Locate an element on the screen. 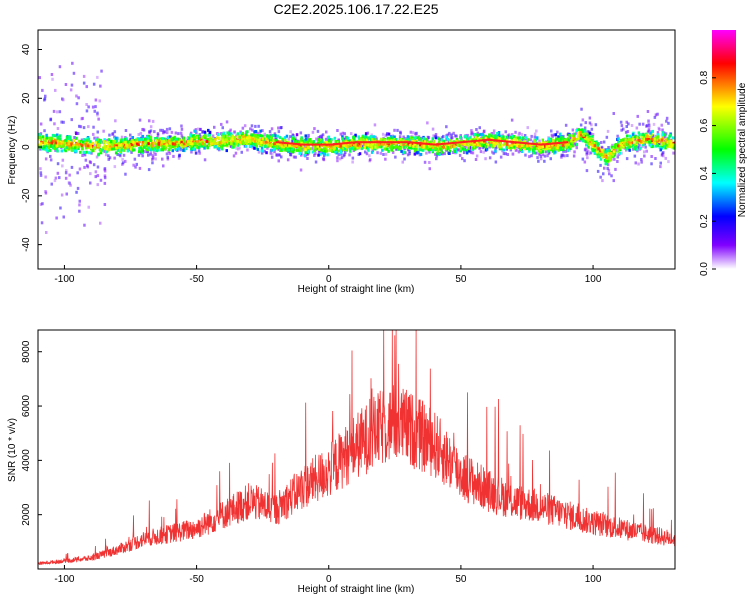  chart-title: C2E2.2025.106.17.22.E25 is located at coordinates (355, 9).